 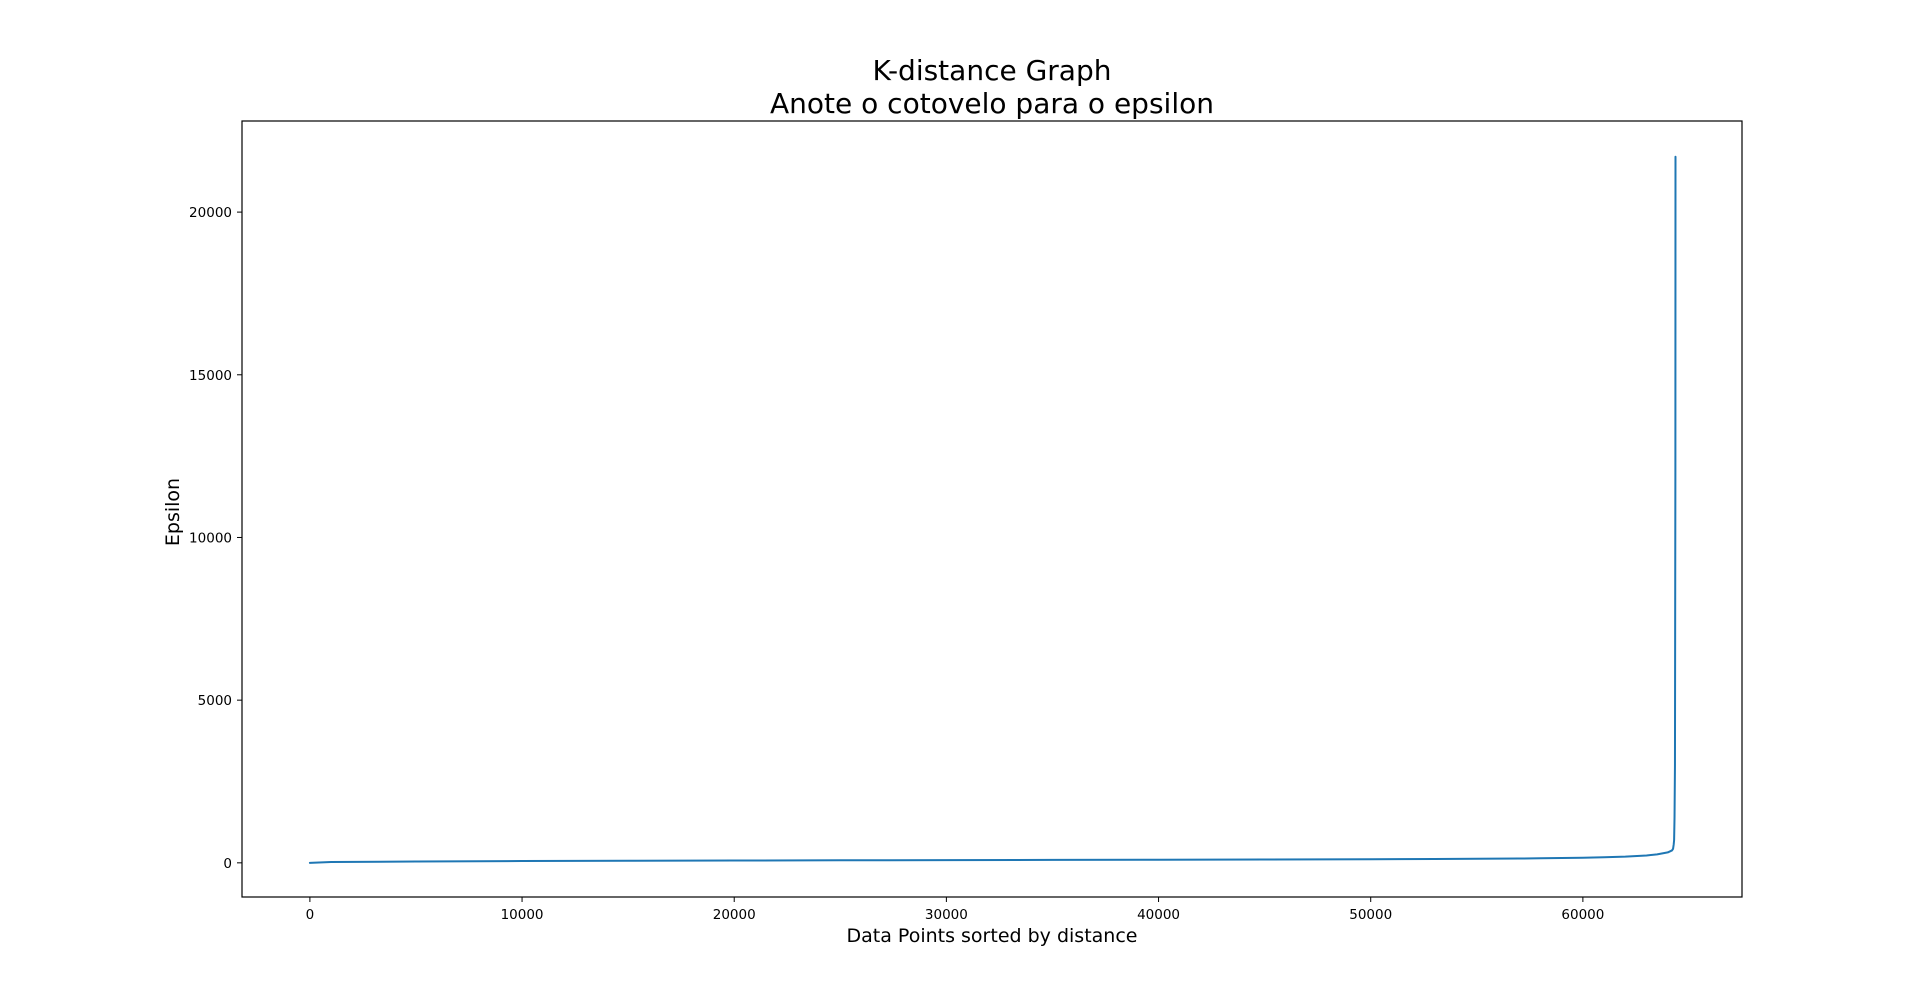 What do you see at coordinates (992, 936) in the screenshot?
I see `x-axis-label: Data Points sorted by distance` at bounding box center [992, 936].